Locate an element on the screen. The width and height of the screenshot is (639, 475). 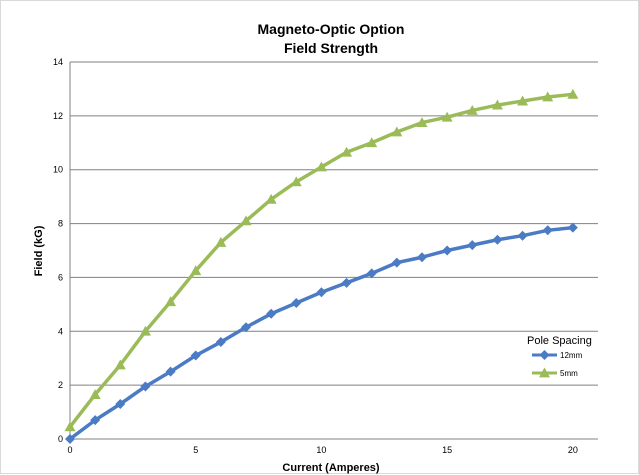
legend-entry: 5mm is located at coordinates (555, 372).